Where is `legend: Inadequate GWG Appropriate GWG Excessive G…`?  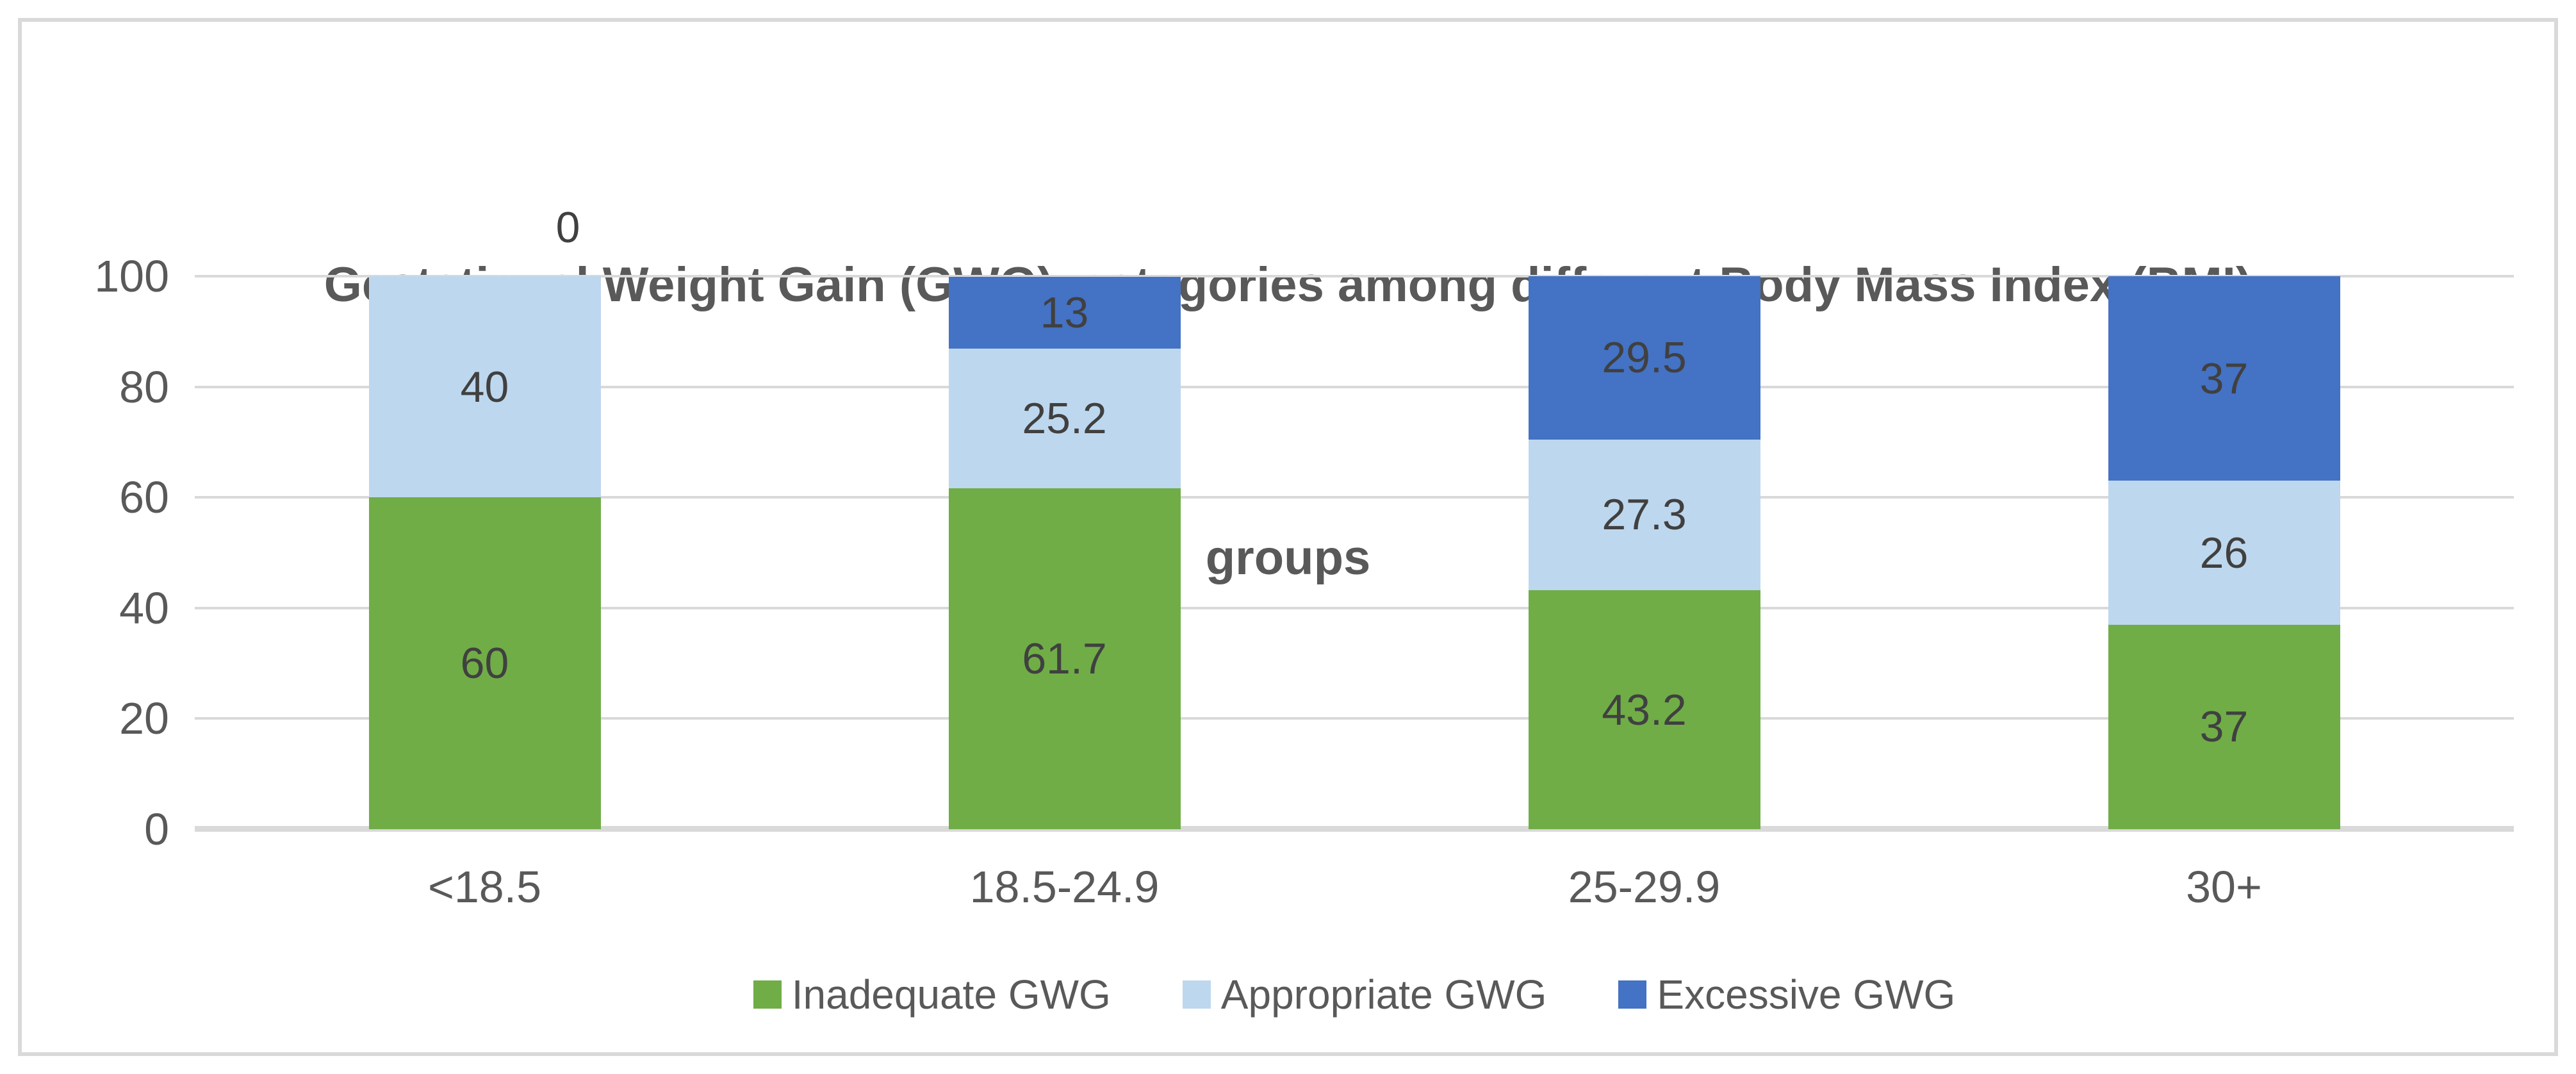
legend: Inadequate GWG Appropriate GWG Excessive G… is located at coordinates (1355, 994).